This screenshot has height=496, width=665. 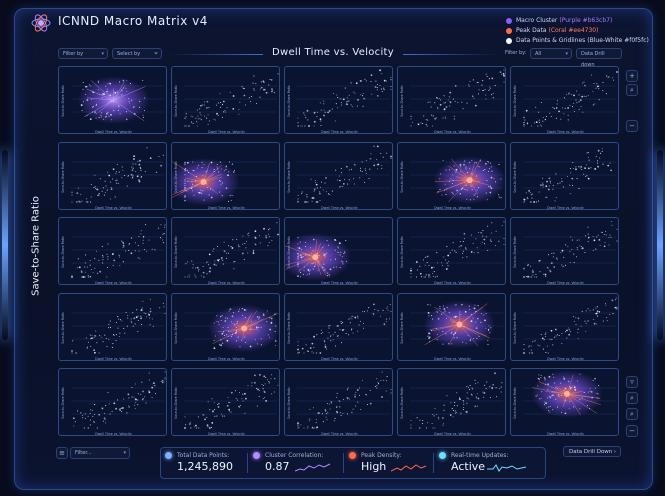 I want to click on point-dot-icon, so click(x=509, y=41).